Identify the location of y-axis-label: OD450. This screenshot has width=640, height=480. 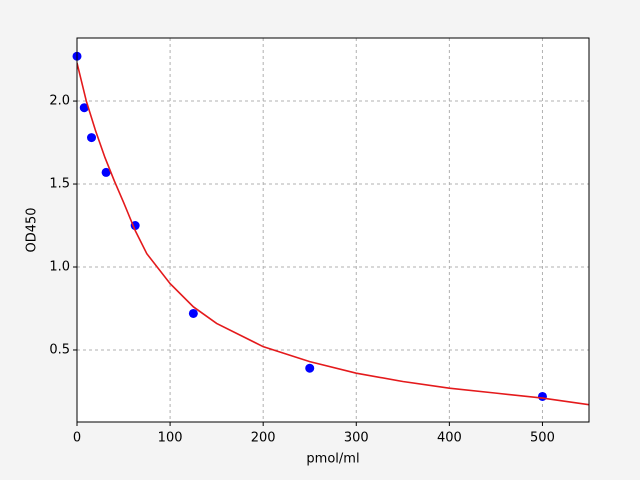
(32, 229).